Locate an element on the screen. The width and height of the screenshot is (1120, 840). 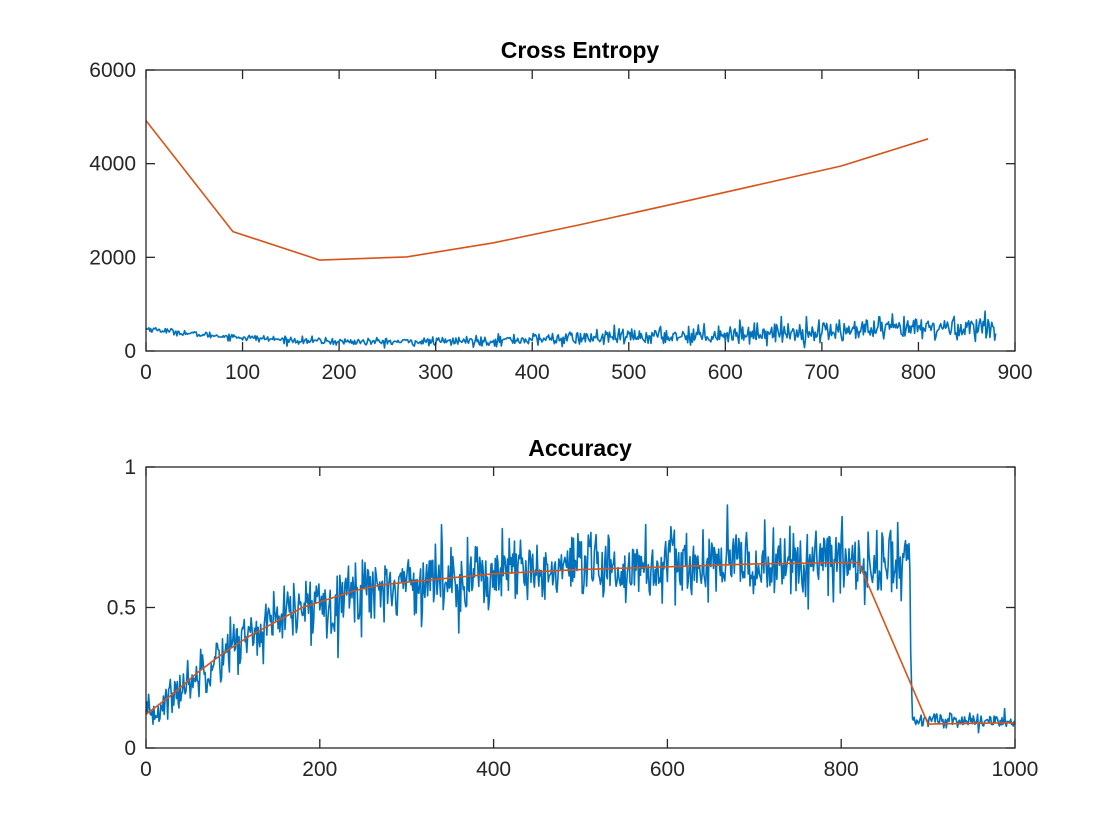
y-tick-label: 0.5 is located at coordinates (121, 608).